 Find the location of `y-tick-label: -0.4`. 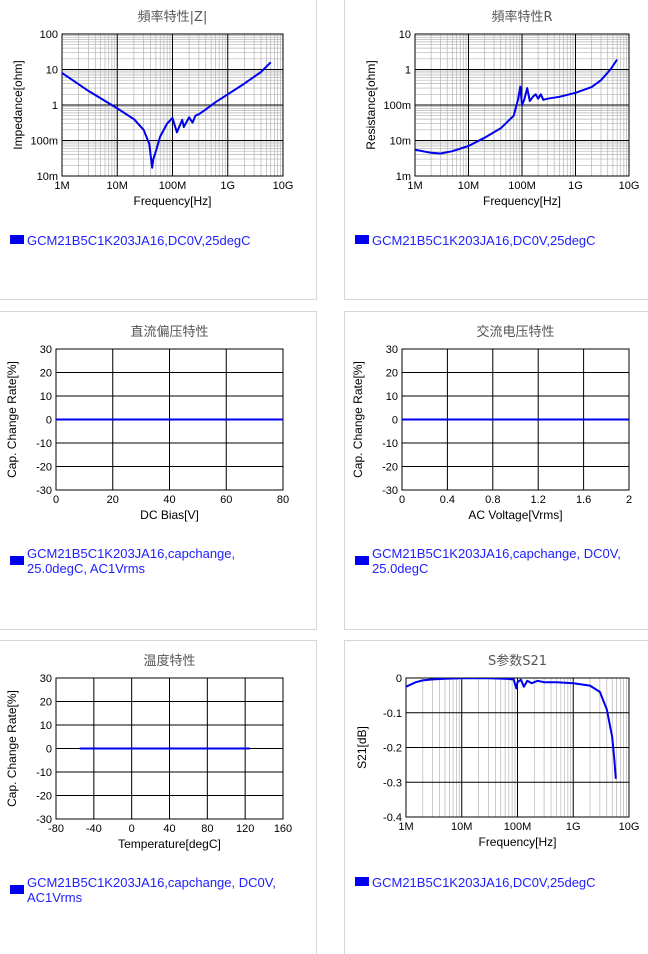

y-tick-label: -0.4 is located at coordinates (392, 818).